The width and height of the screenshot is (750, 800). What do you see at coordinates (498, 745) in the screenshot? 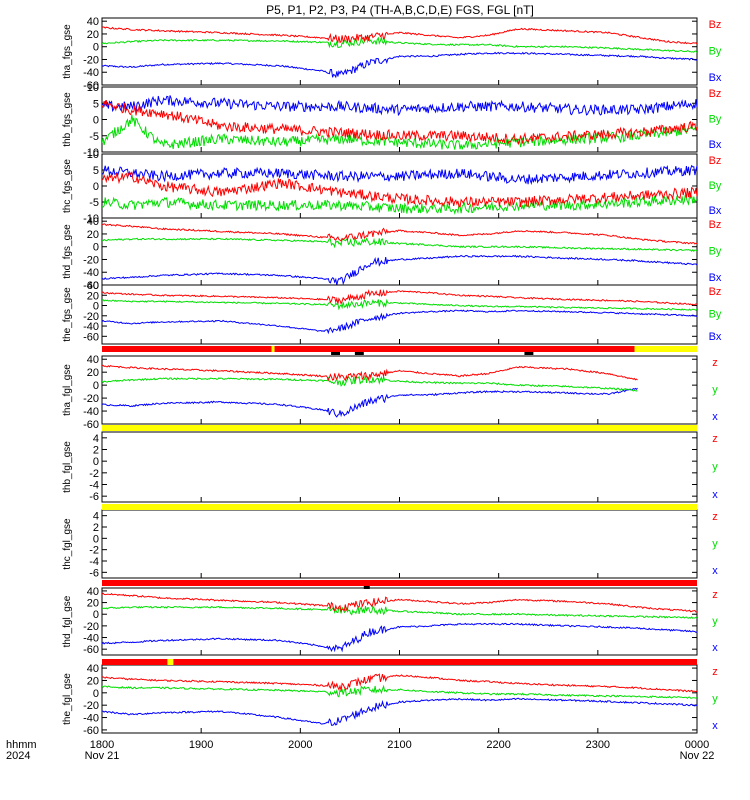
I see `x-tick-label: 2200` at bounding box center [498, 745].